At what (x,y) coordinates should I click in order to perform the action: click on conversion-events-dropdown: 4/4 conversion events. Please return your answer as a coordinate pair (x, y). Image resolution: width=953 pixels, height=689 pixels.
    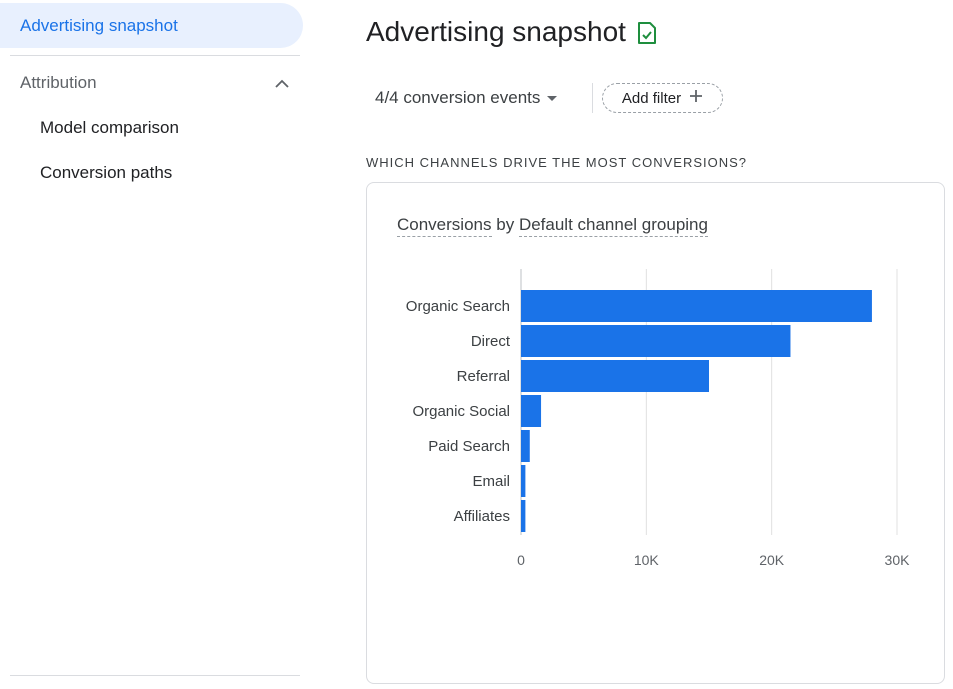
    Looking at the image, I should click on (466, 98).